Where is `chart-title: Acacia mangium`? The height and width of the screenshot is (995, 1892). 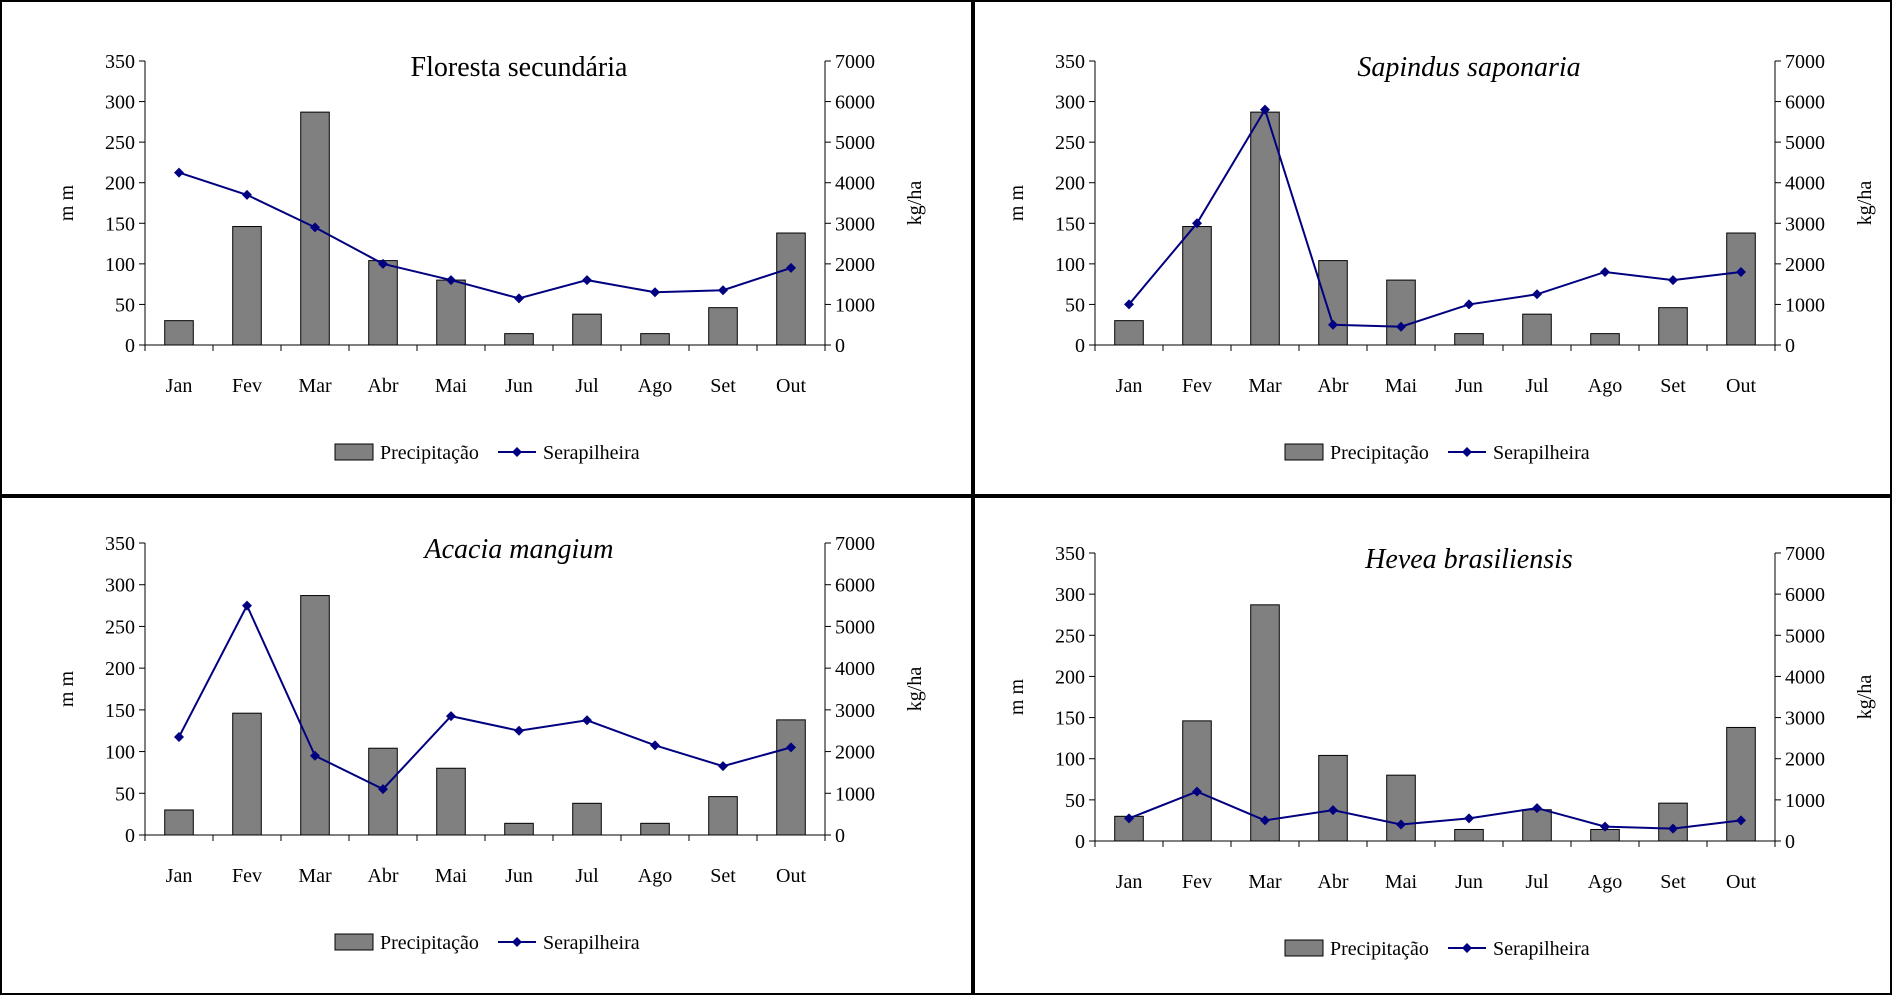
chart-title: Acacia mangium is located at coordinates (518, 549).